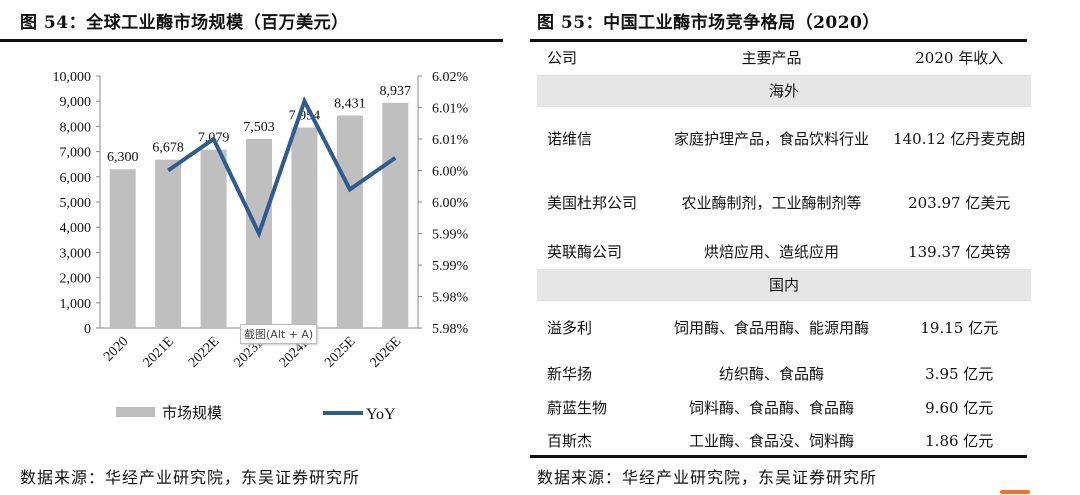  What do you see at coordinates (282, 167) in the screenshot?
I see `yoy-line` at bounding box center [282, 167].